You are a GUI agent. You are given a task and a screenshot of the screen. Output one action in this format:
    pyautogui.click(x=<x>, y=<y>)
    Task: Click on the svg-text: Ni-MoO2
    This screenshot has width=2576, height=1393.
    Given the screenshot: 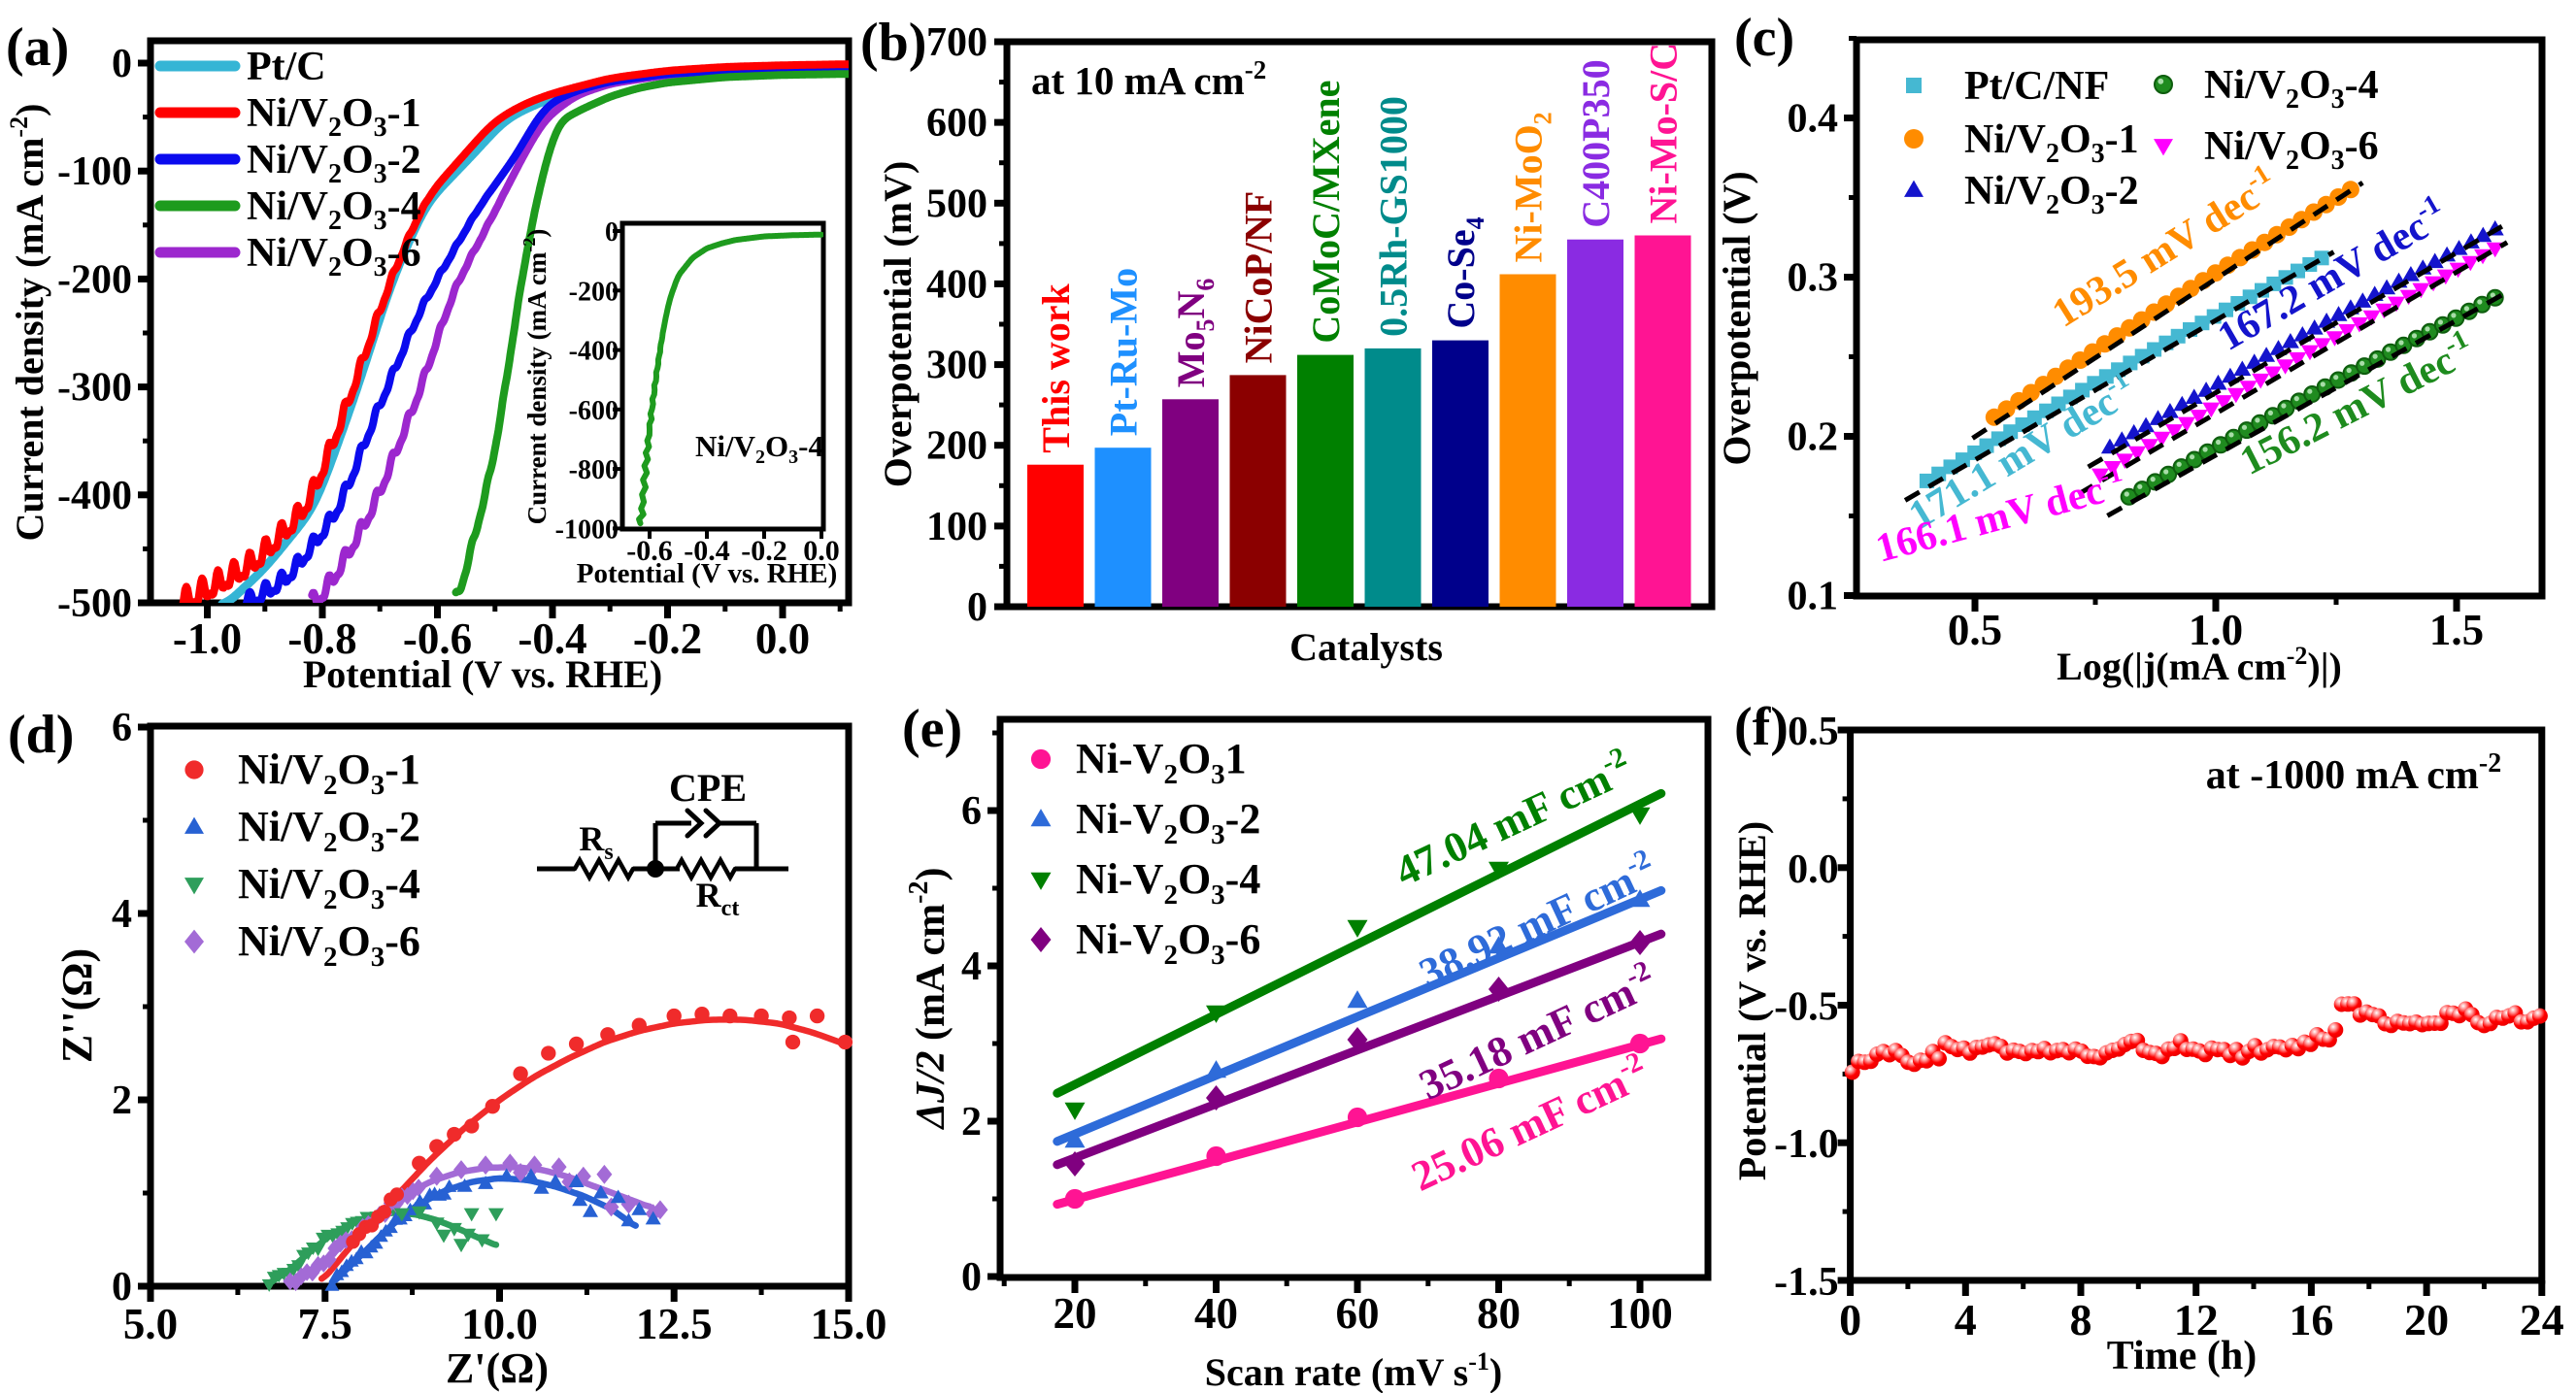 What is the action you would take?
    pyautogui.click(x=1532, y=187)
    